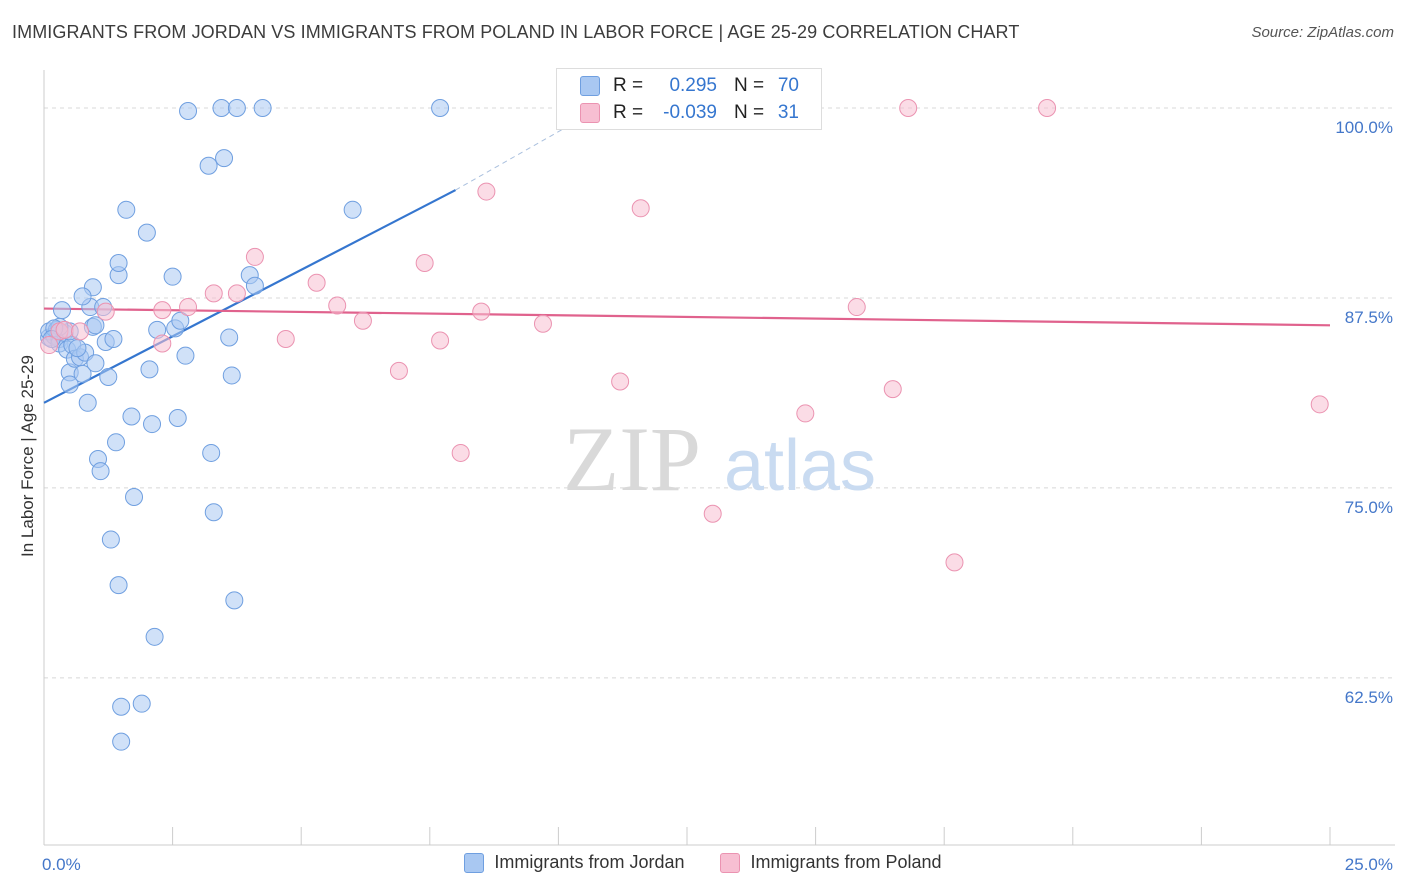 The width and height of the screenshot is (1406, 892). I want to click on y-tick-label: 87.5%, so click(1369, 317).